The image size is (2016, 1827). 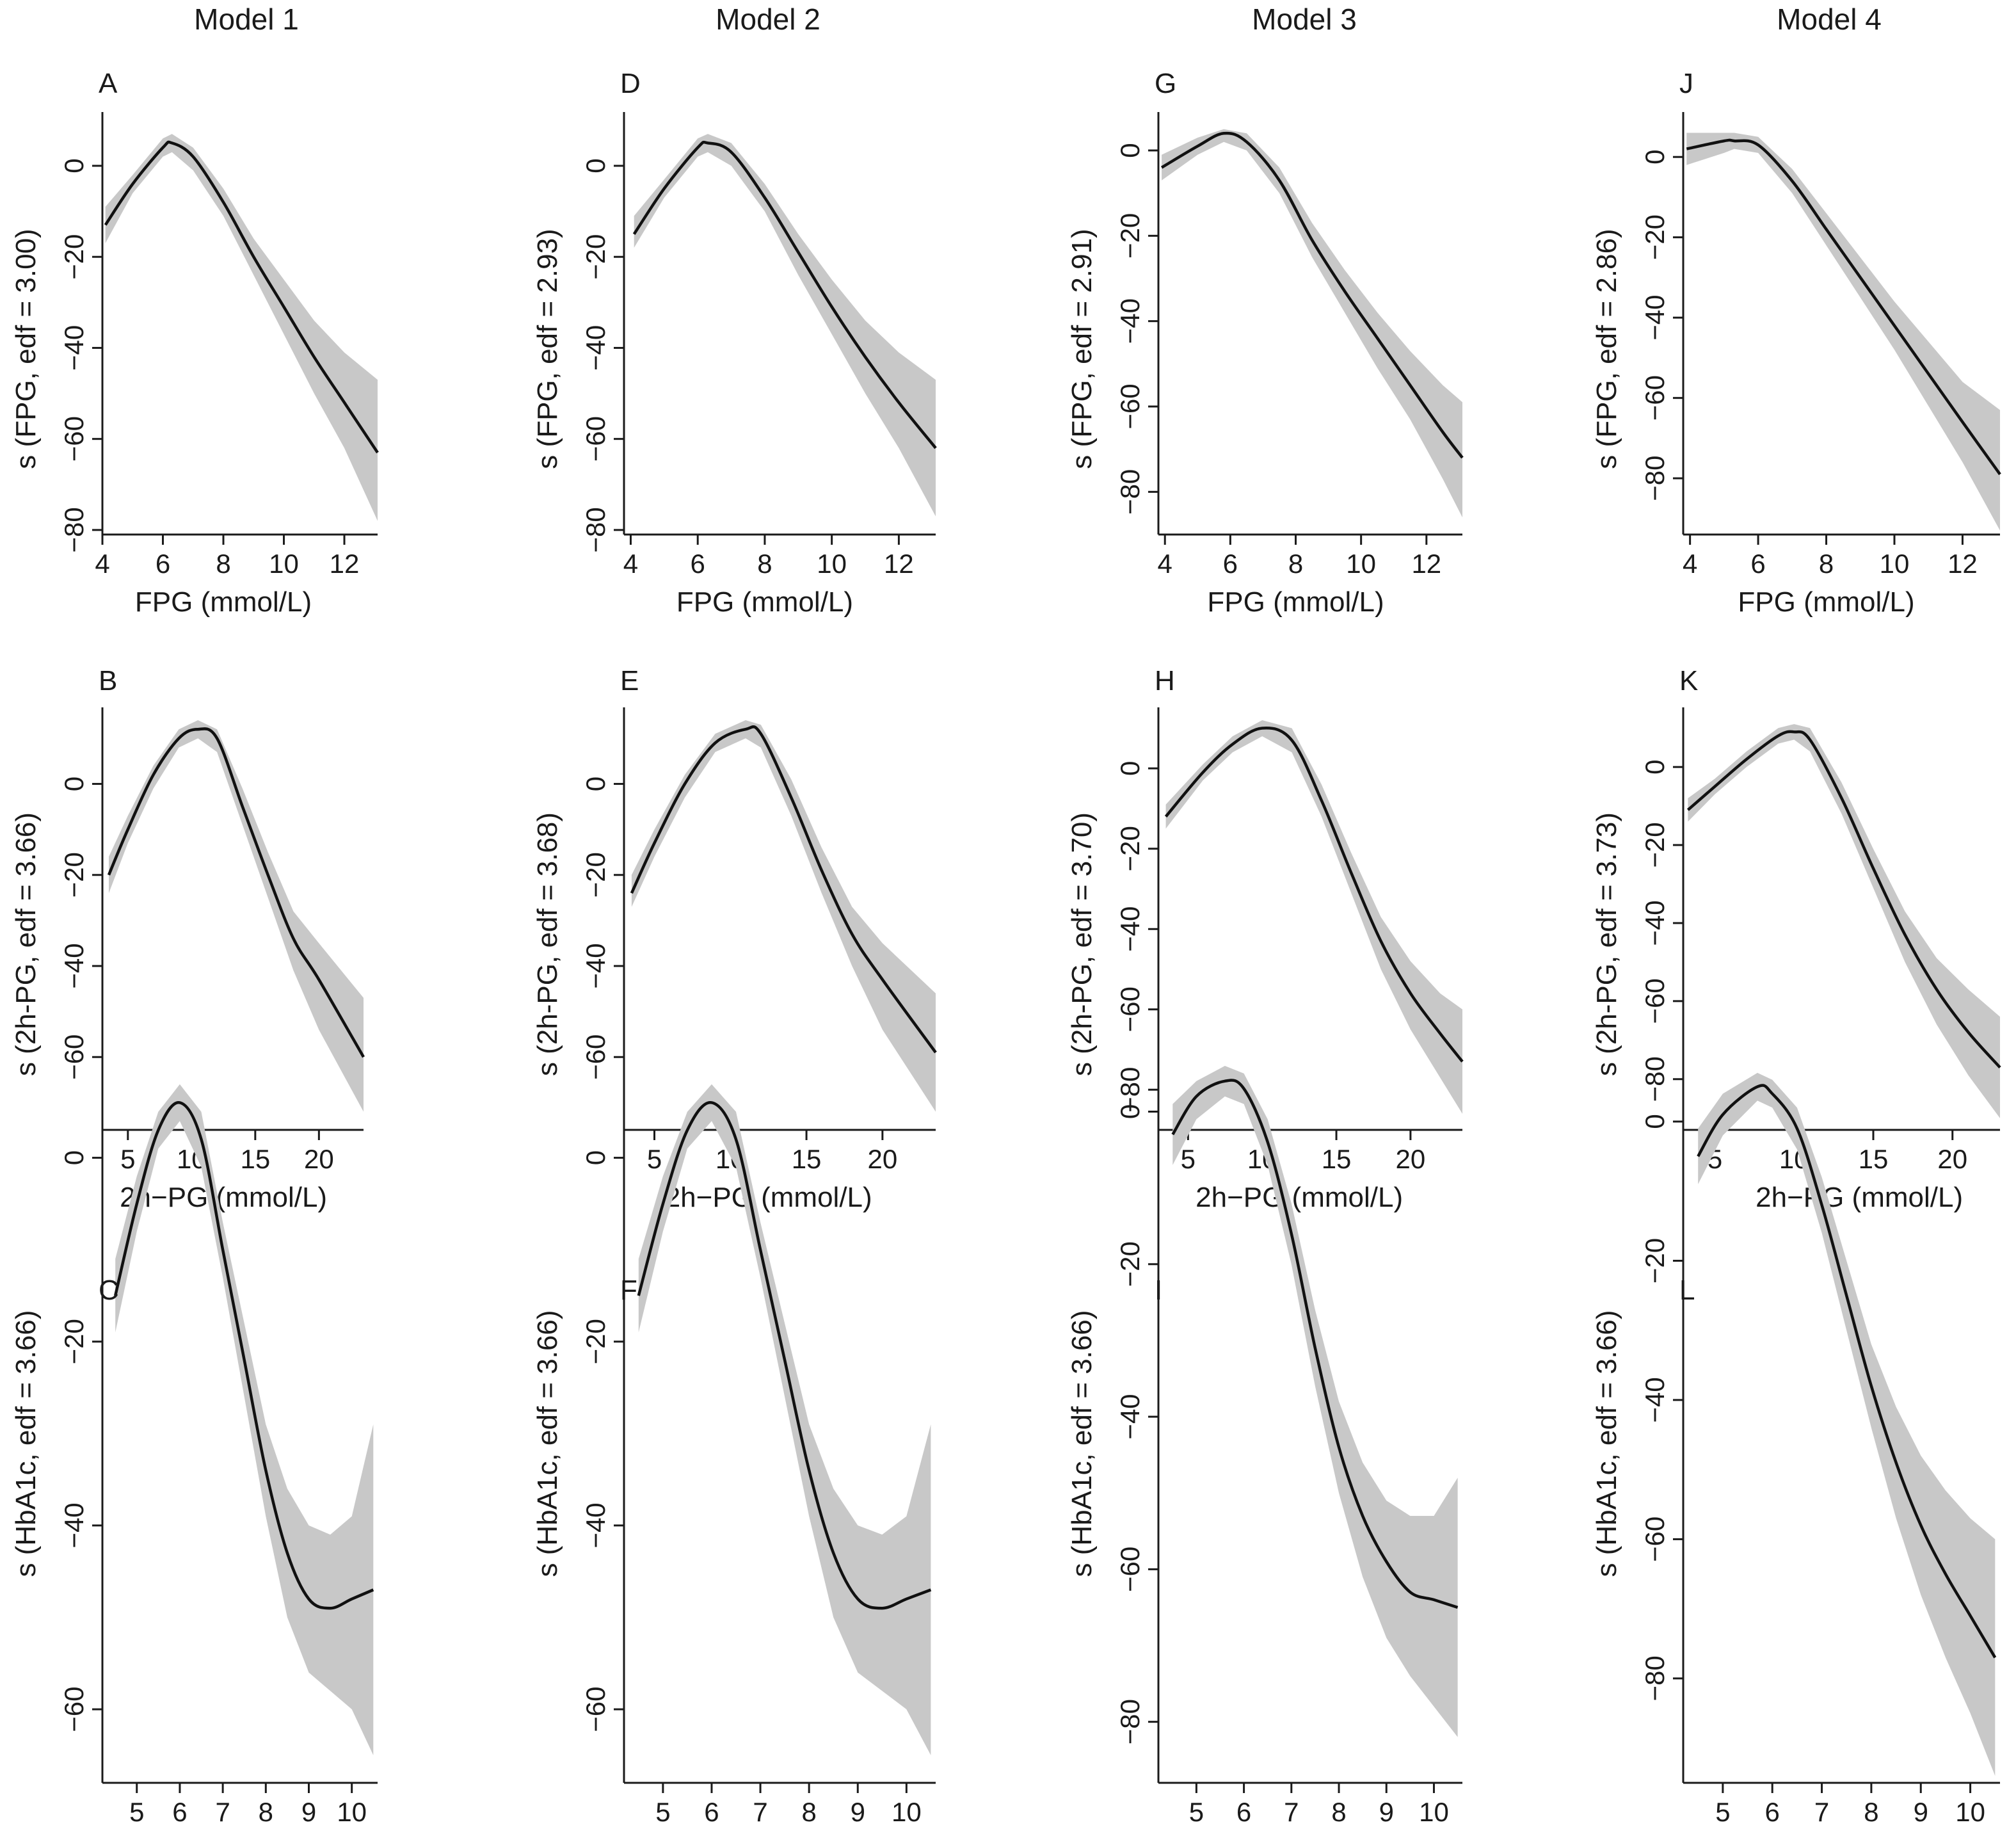 What do you see at coordinates (547, 349) in the screenshot?
I see `y-axis-title: s (FPG, edf = 2.93)` at bounding box center [547, 349].